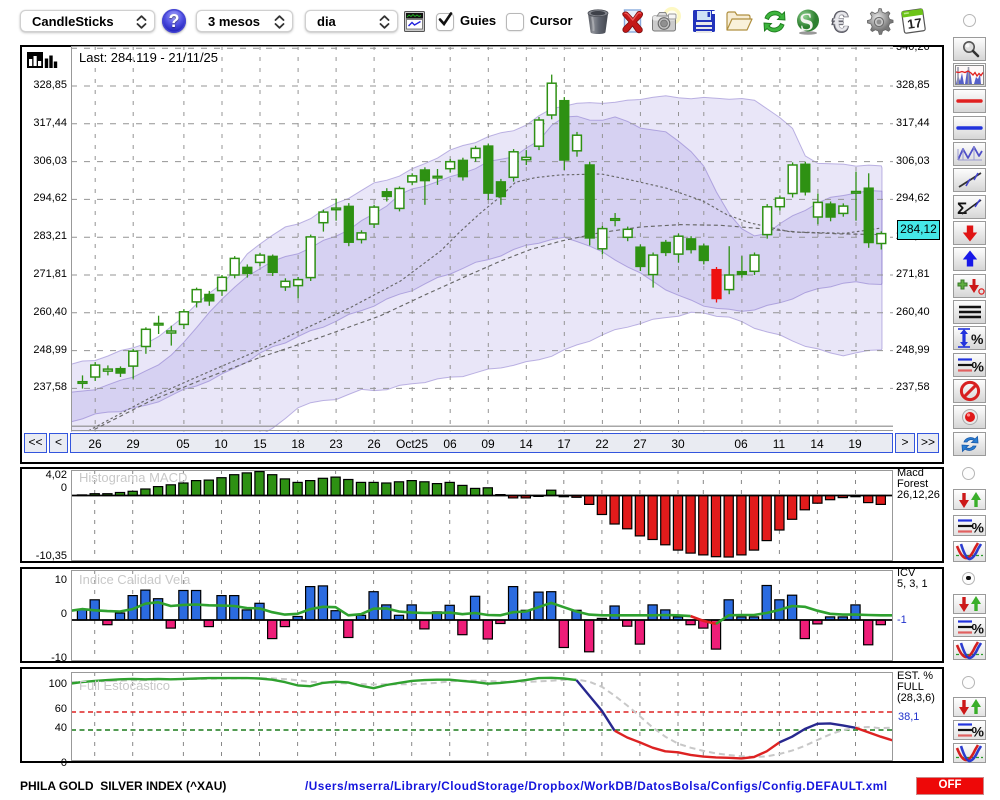 The width and height of the screenshot is (1000, 800). Describe the element at coordinates (962, 208) in the screenshot. I see `svg-text: Σ` at that location.